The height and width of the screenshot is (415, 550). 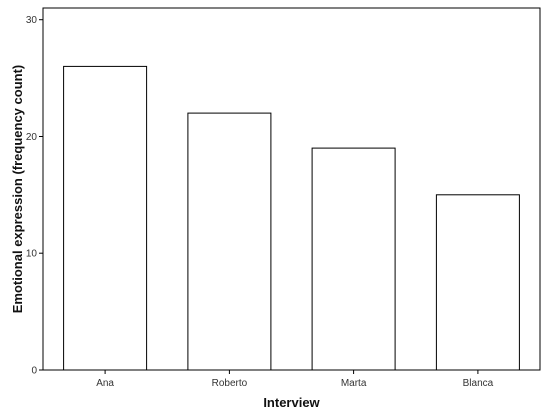 What do you see at coordinates (353, 259) in the screenshot?
I see `bar-marta` at bounding box center [353, 259].